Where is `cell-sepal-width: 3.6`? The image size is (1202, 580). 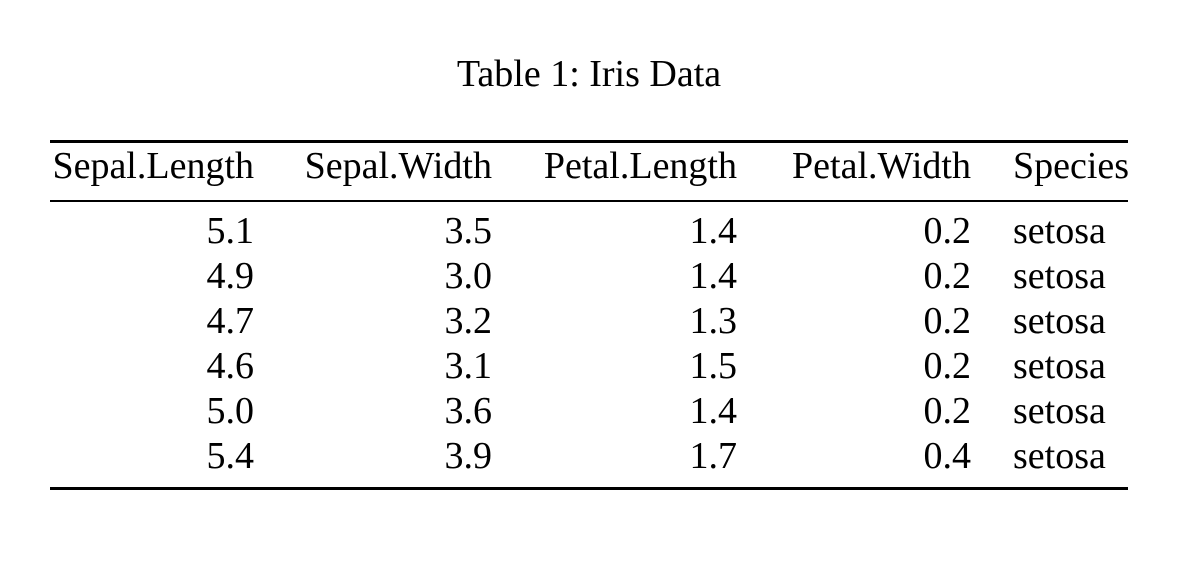
cell-sepal-width: 3.6 is located at coordinates (468, 411).